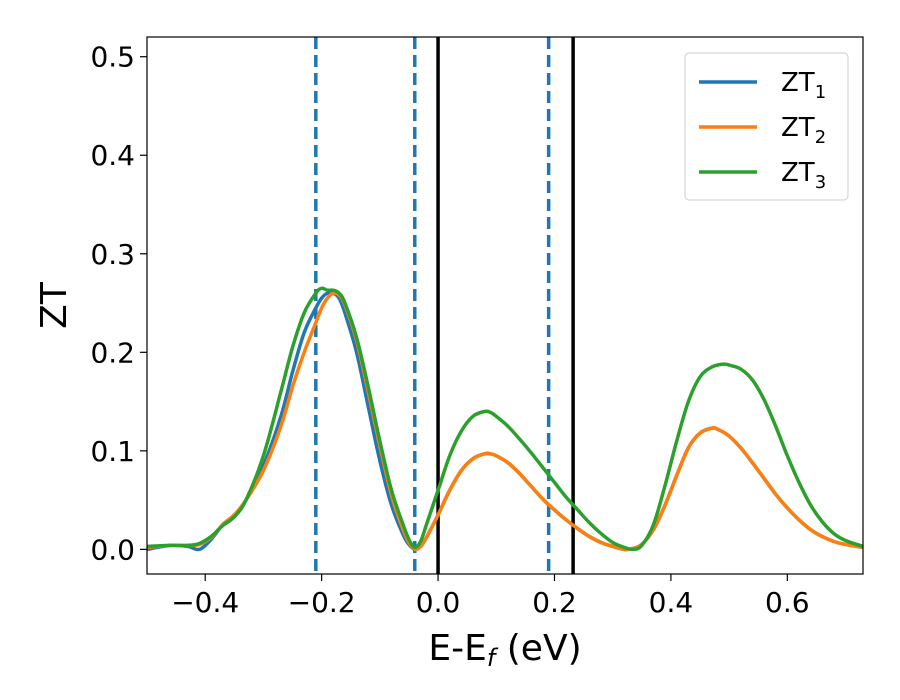 The image size is (900, 700). What do you see at coordinates (820, 137) in the screenshot?
I see `legend-label-subscript: 2` at bounding box center [820, 137].